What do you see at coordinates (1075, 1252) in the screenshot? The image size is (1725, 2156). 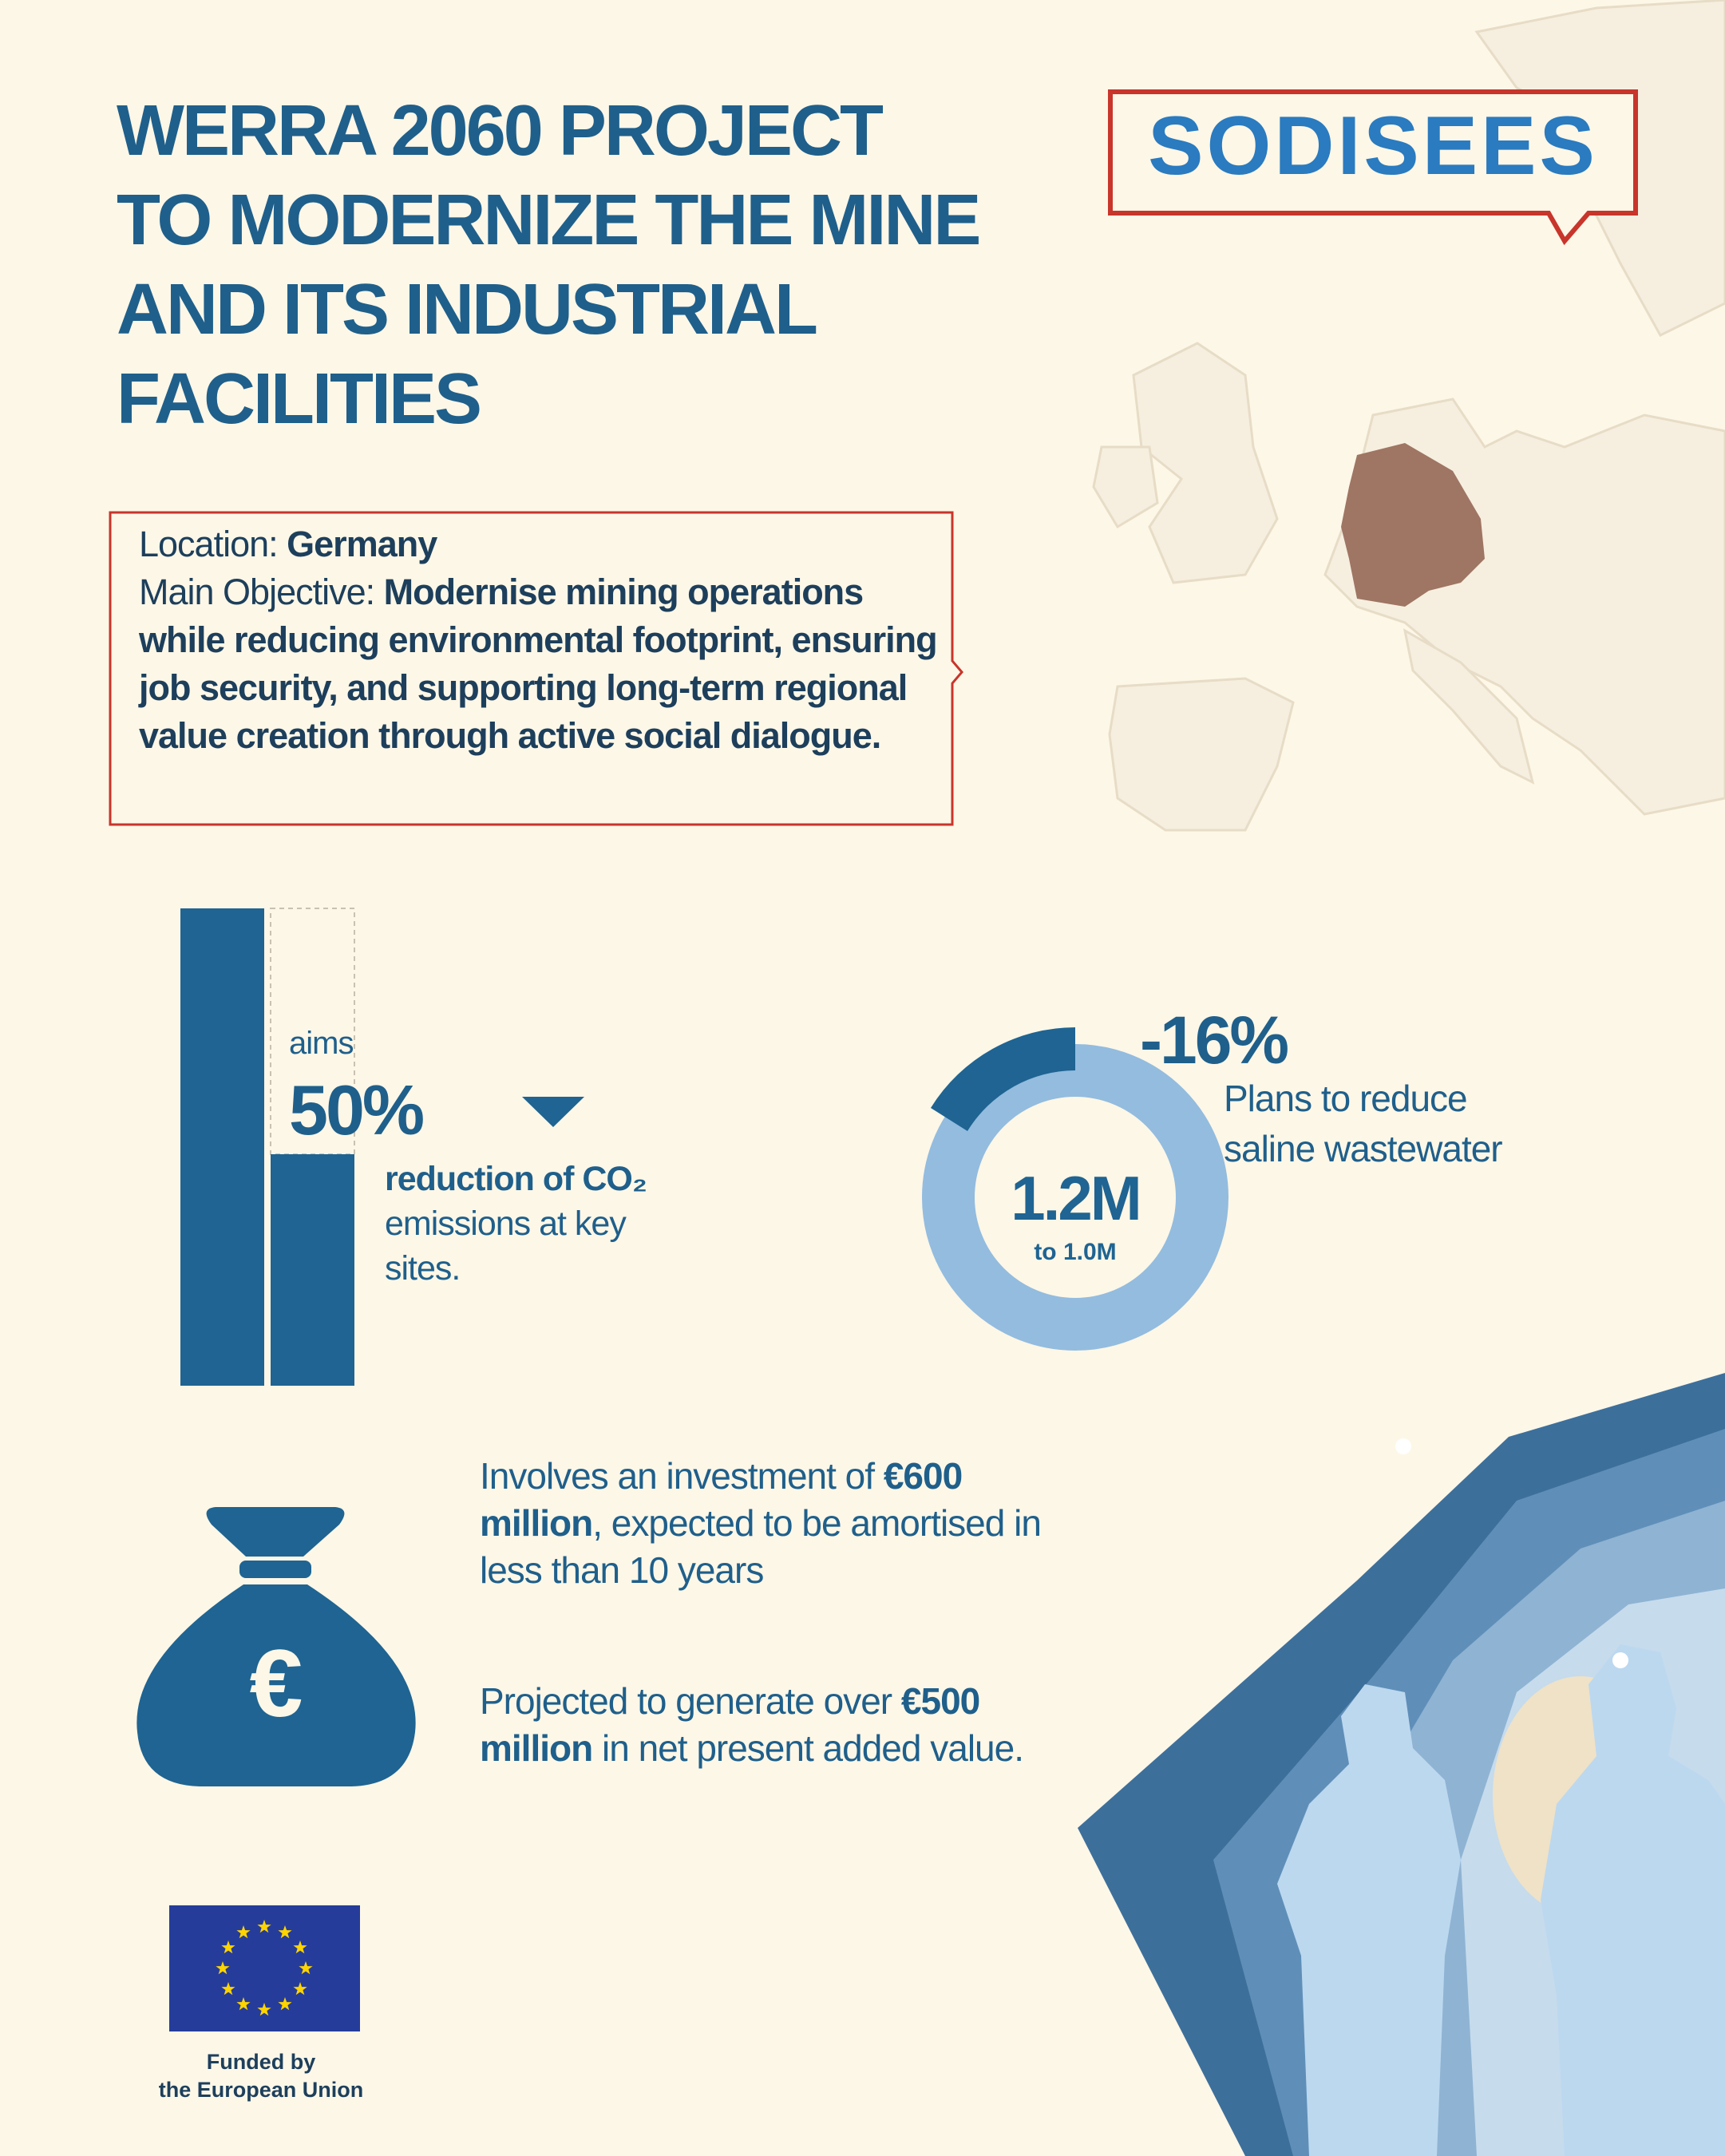 I see `donut-sub: to 1.0M` at bounding box center [1075, 1252].